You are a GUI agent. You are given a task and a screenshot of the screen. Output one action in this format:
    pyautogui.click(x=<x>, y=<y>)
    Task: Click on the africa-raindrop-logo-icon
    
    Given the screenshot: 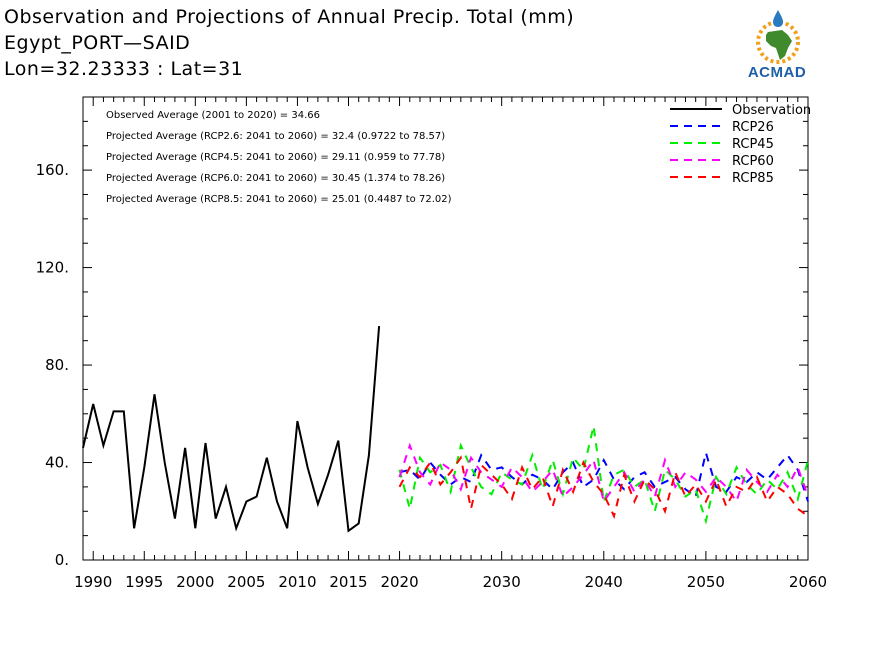 What is the action you would take?
    pyautogui.click(x=778, y=37)
    